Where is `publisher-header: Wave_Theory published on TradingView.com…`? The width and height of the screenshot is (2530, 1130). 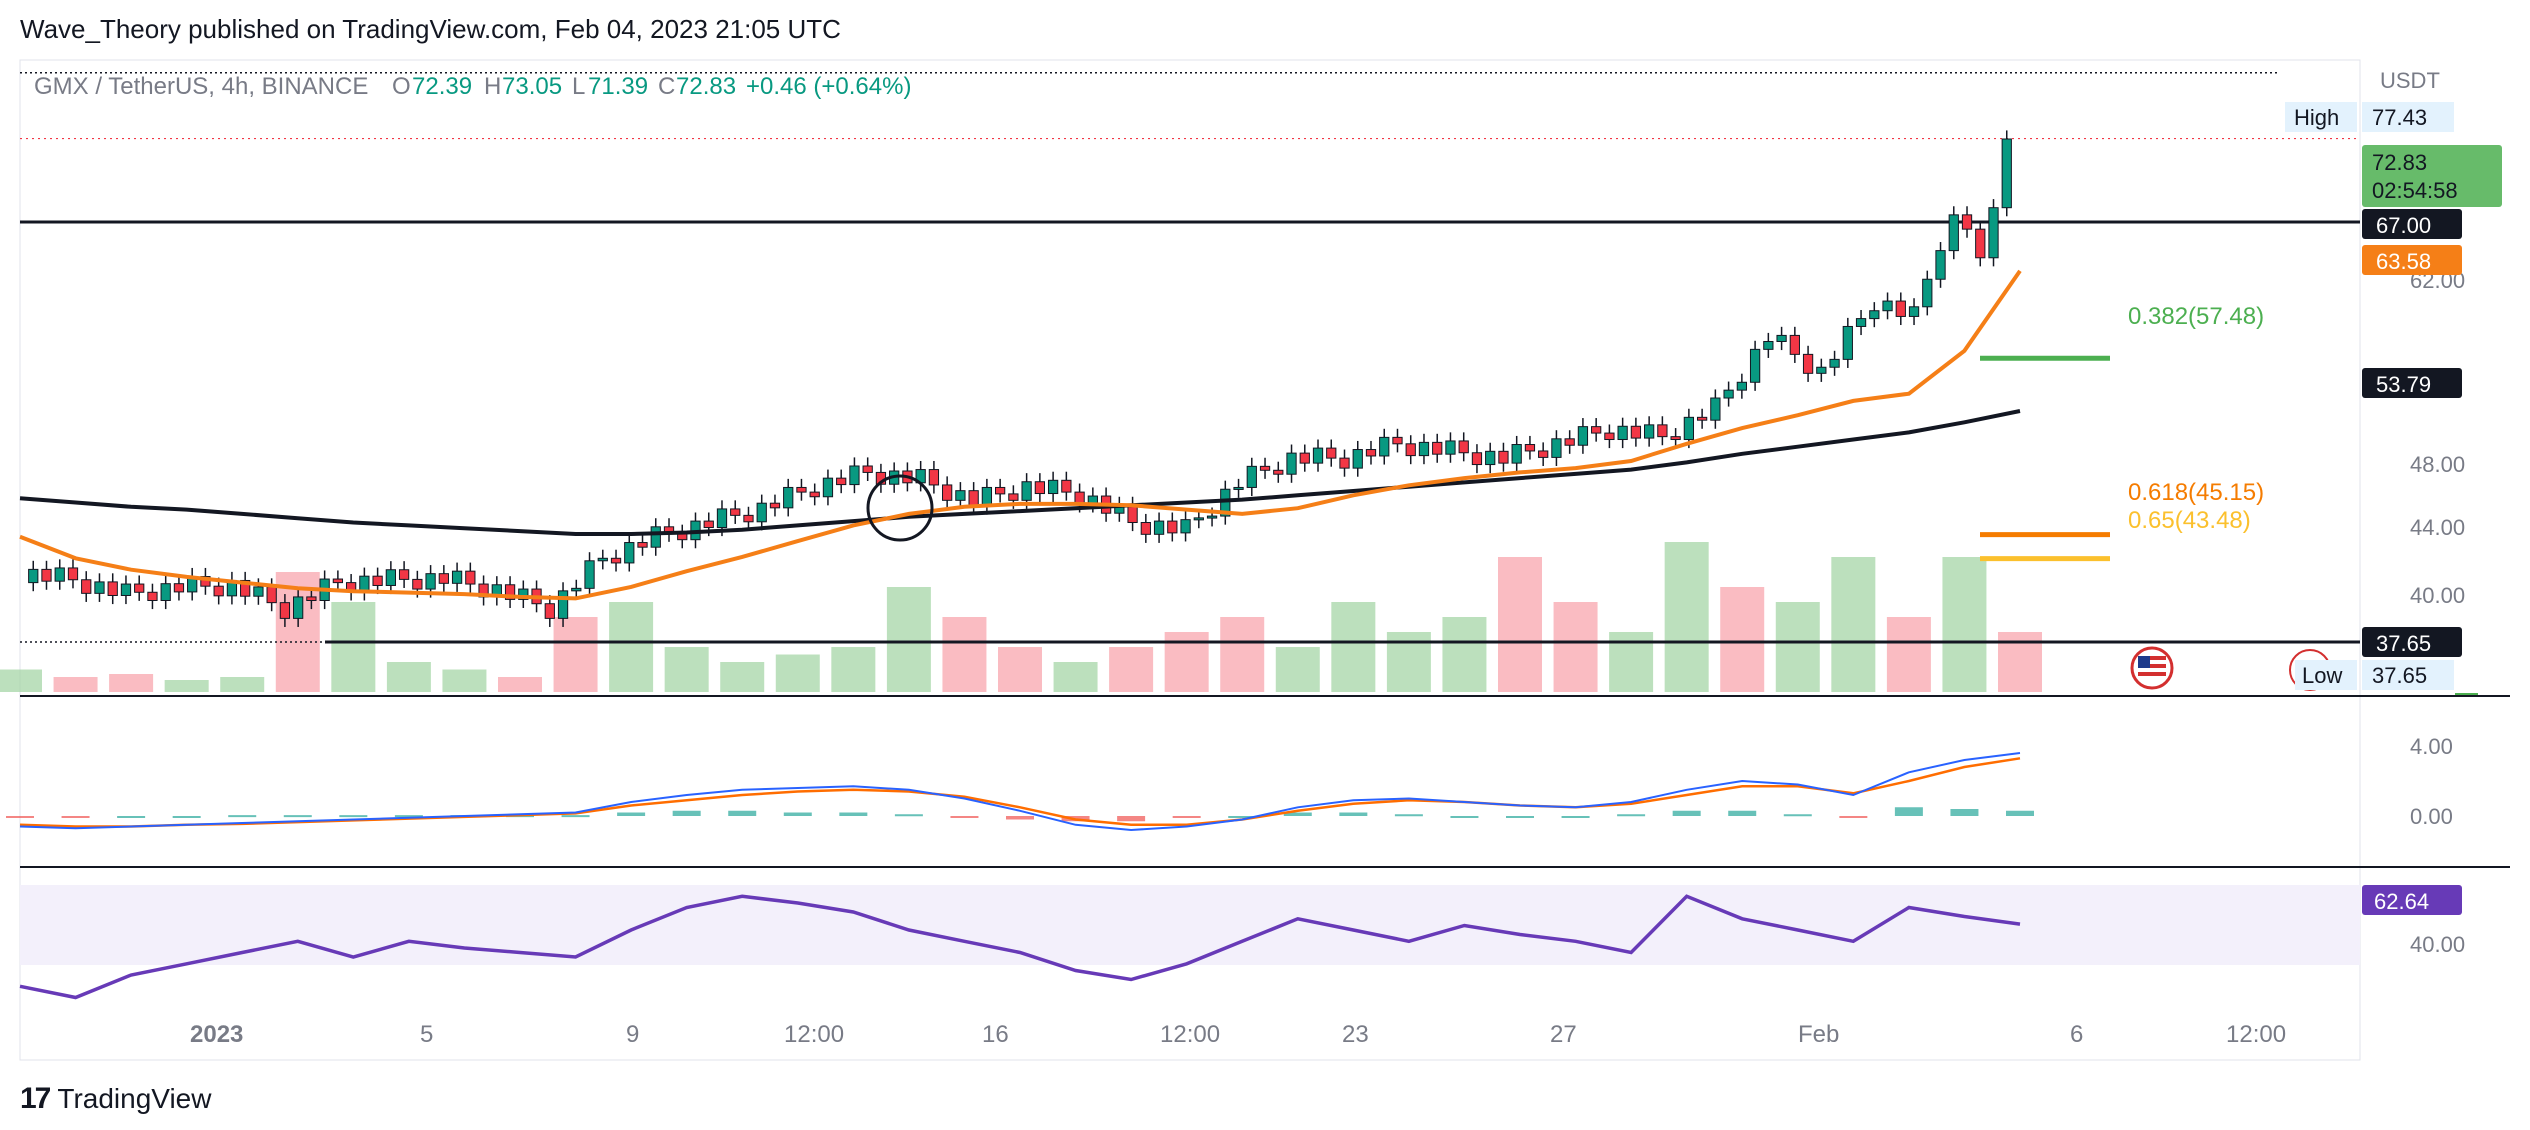 publisher-header: Wave_Theory published on TradingView.com… is located at coordinates (430, 29).